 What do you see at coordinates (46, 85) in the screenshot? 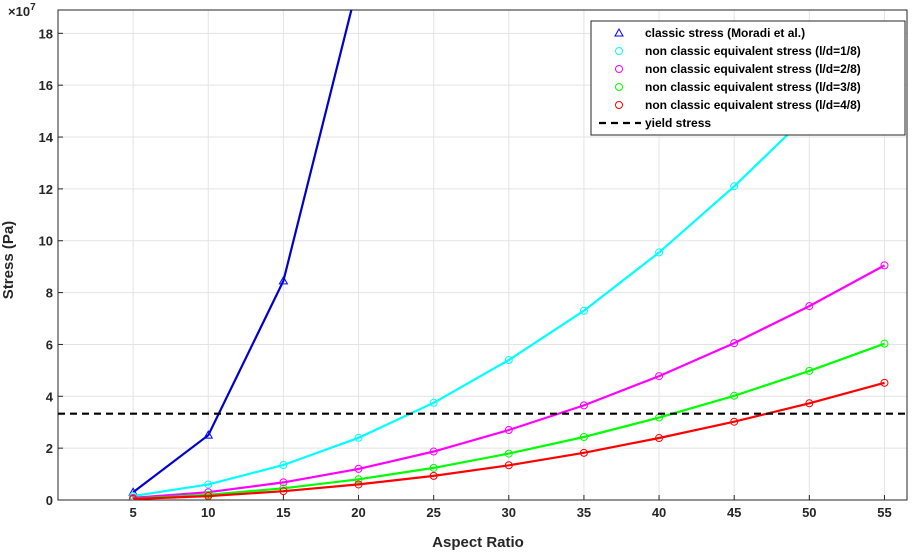
I see `y-tick-label: 16` at bounding box center [46, 85].